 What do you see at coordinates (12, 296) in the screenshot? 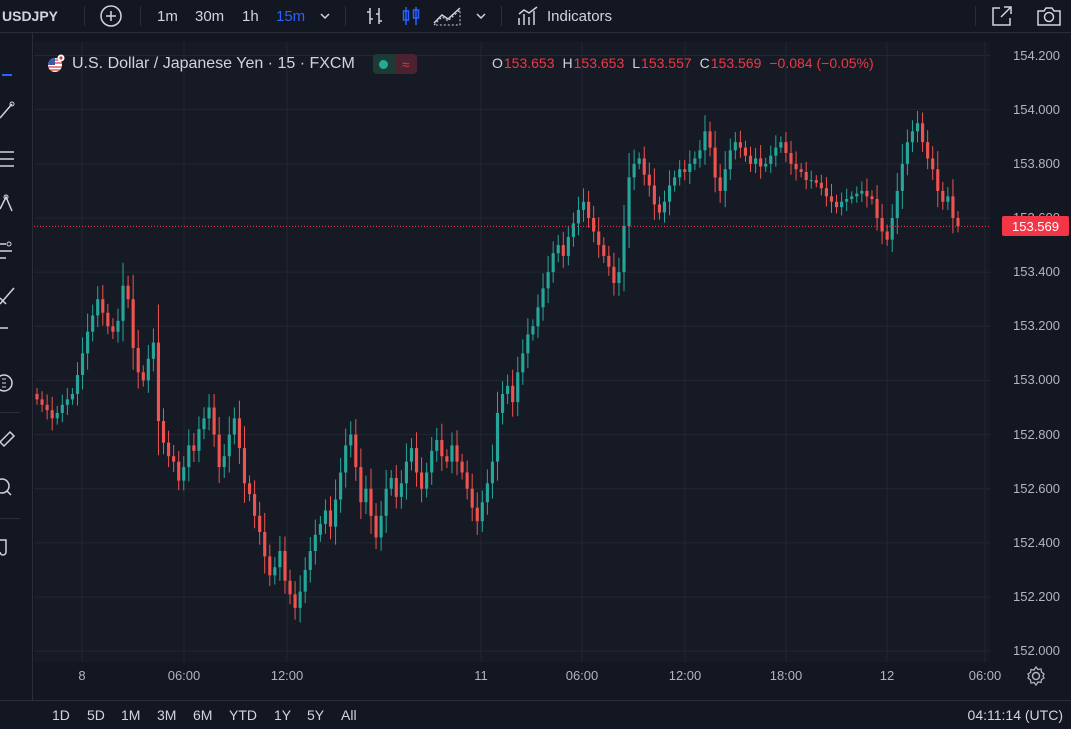
I see `brush-icon` at bounding box center [12, 296].